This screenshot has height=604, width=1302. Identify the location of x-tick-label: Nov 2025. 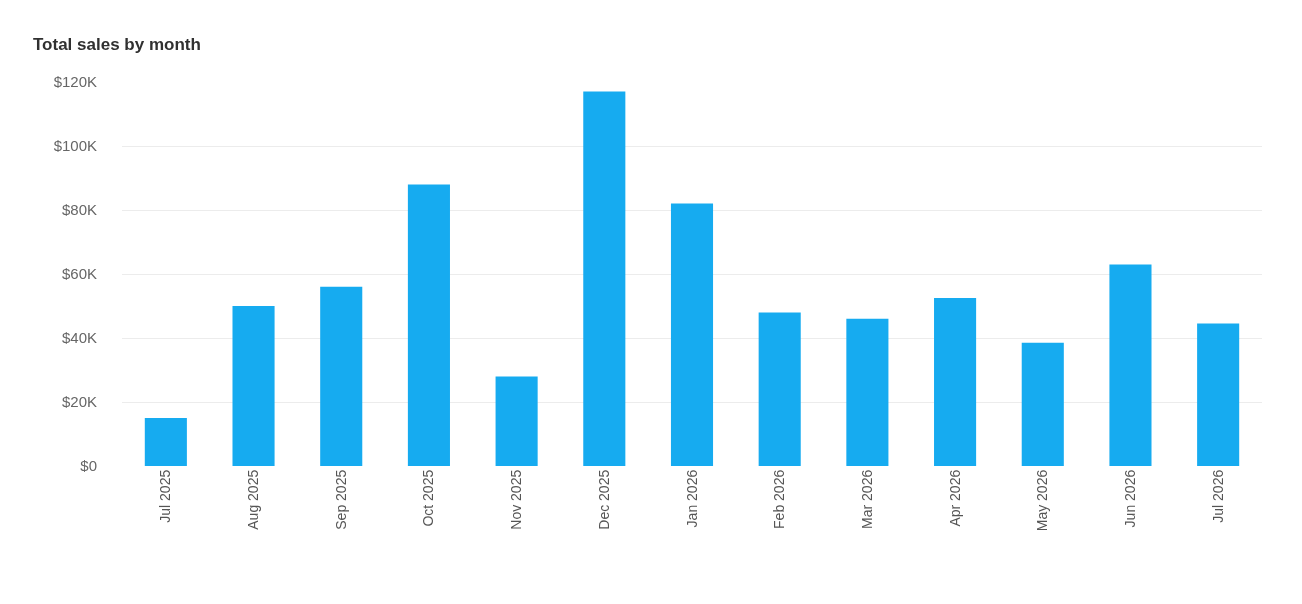
(516, 499).